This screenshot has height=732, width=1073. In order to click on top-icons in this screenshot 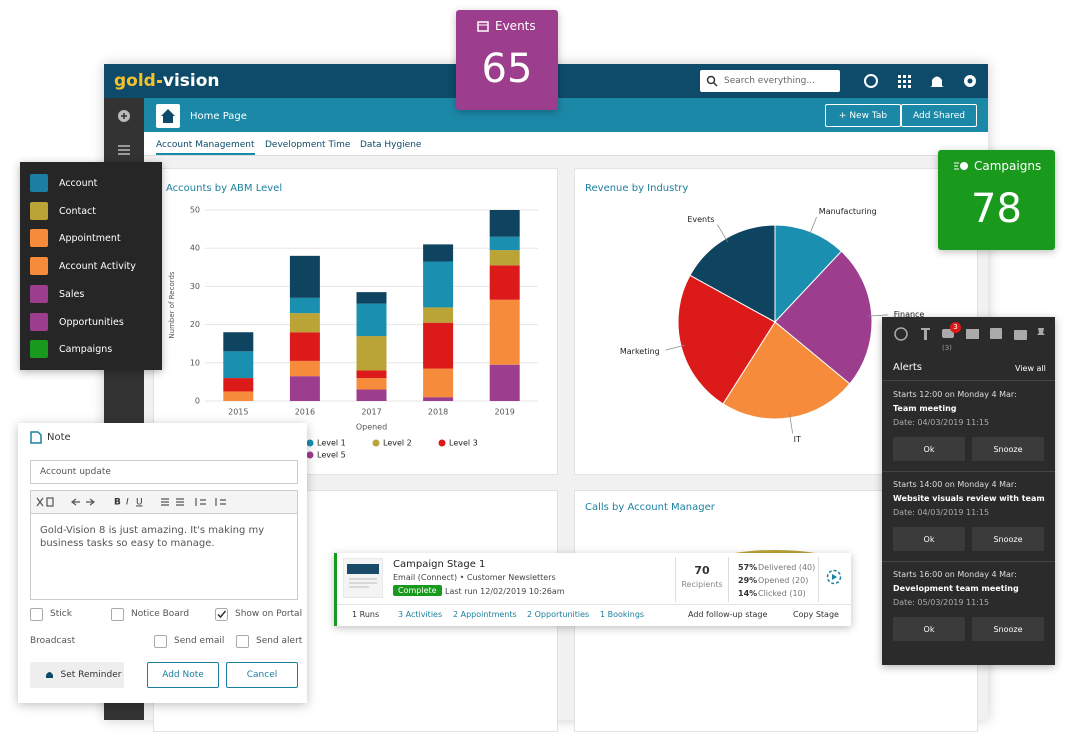, I will do `click(922, 81)`.